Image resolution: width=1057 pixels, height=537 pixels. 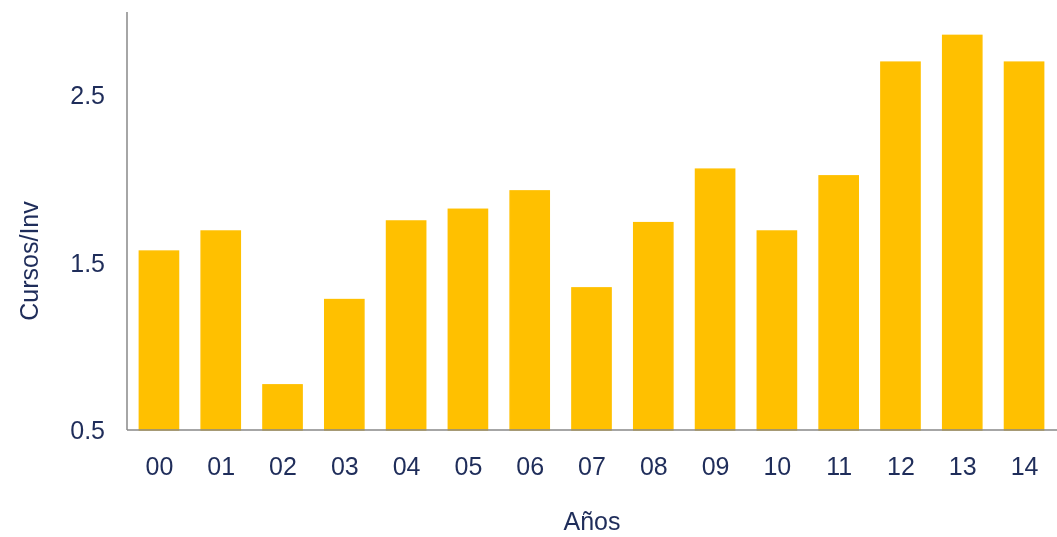 I want to click on x-axis-title: Años, so click(x=592, y=521).